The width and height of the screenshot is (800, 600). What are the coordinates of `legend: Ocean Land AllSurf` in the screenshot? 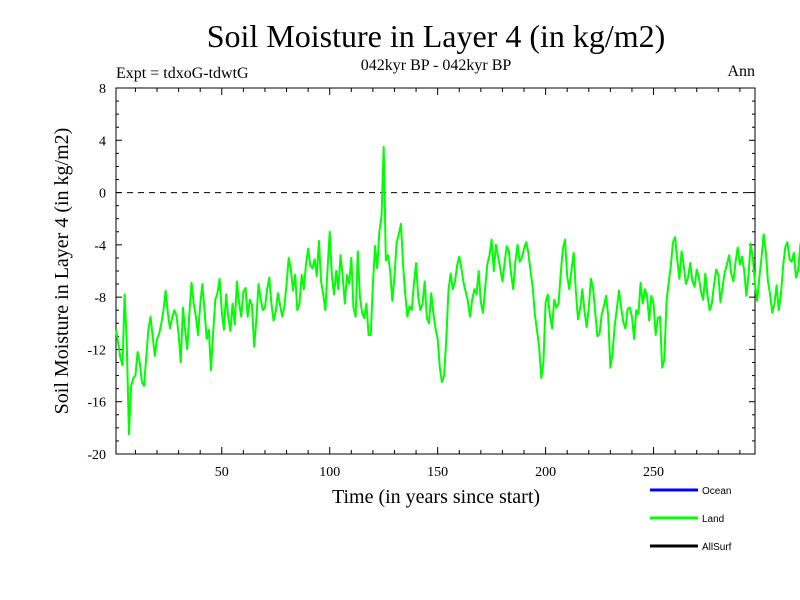 It's located at (691, 519).